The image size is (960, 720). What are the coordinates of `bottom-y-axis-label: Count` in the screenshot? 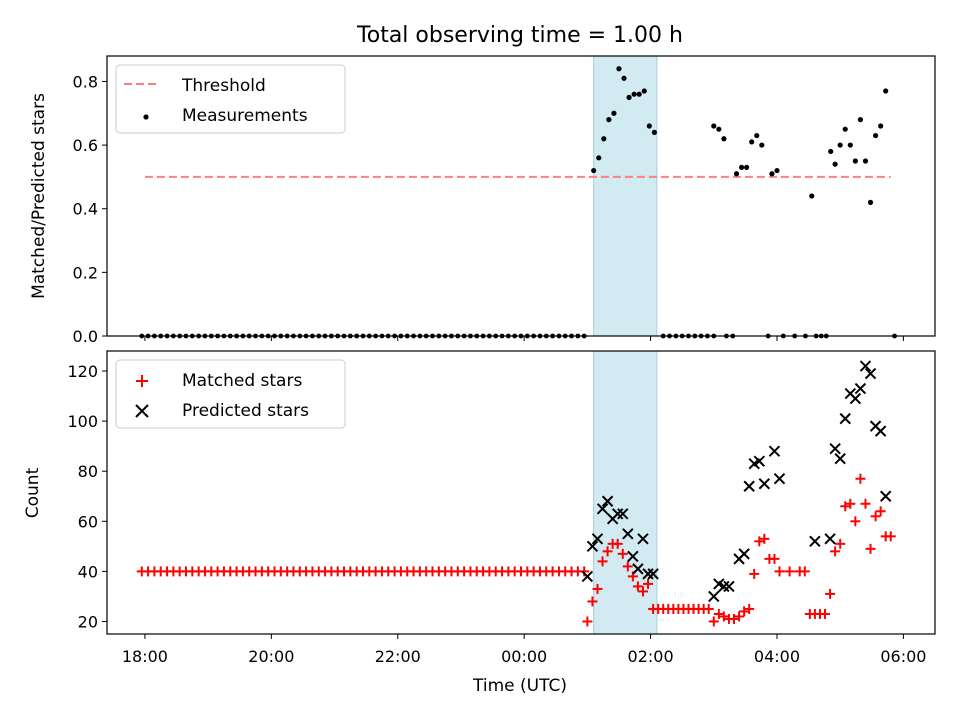 It's located at (33, 492).